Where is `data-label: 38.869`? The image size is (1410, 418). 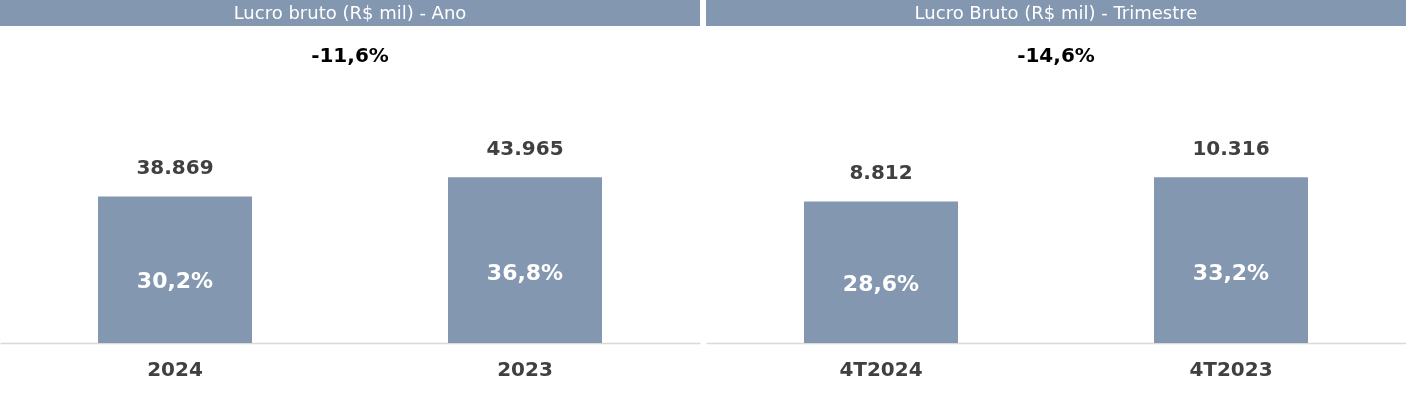 data-label: 38.869 is located at coordinates (175, 167).